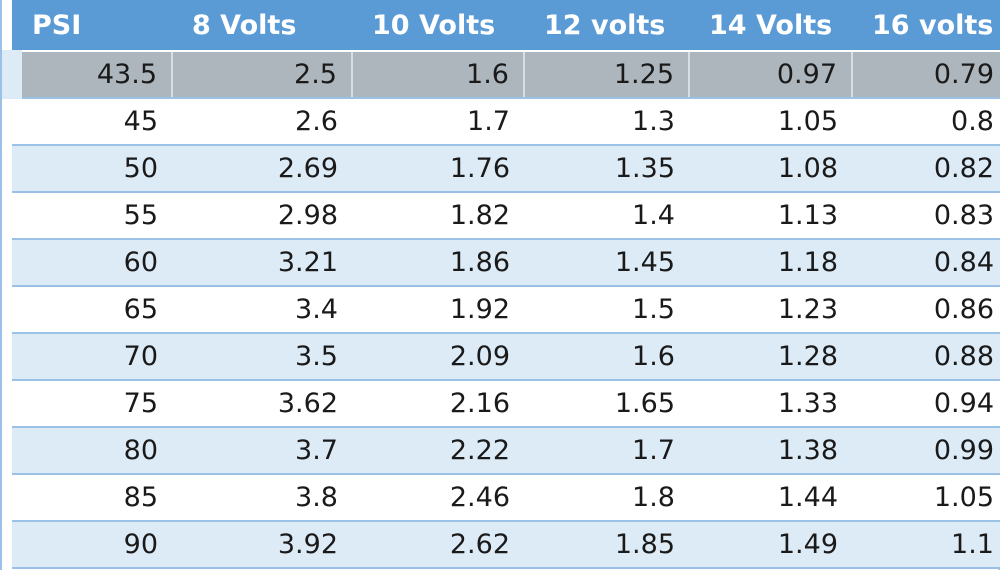  I want to click on table-row: 70 3.5 2.09 1.6 1.28 0.88, so click(506, 357).